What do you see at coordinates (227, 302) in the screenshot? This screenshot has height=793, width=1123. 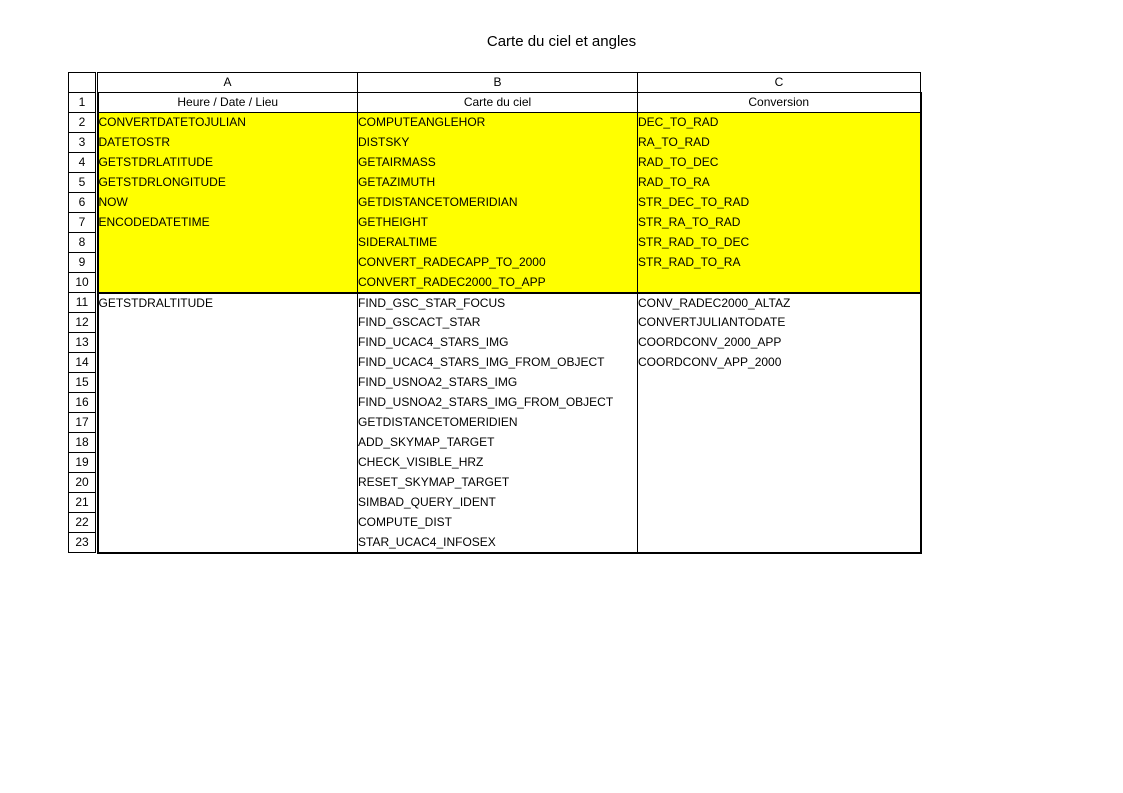 I see `cell: GETSTDRALTITUDE` at bounding box center [227, 302].